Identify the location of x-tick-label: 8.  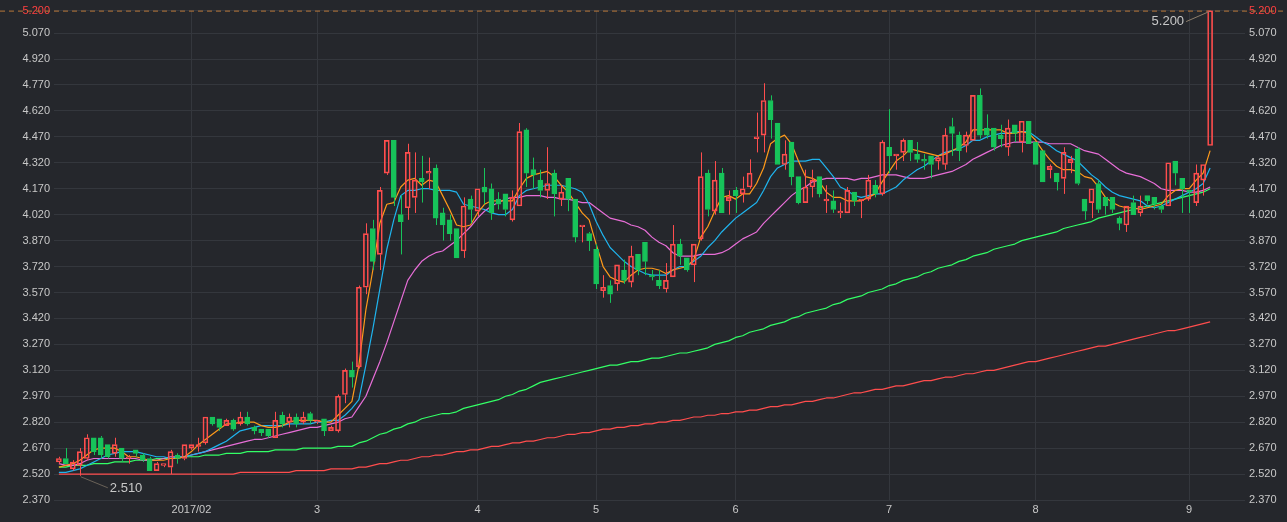
(1035, 508).